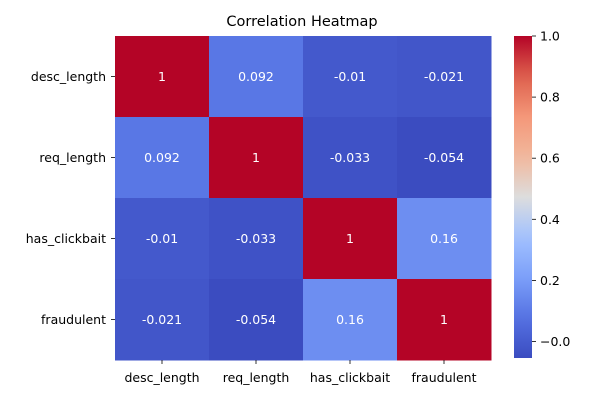  What do you see at coordinates (161, 377) in the screenshot?
I see `column-label-0: desc_length` at bounding box center [161, 377].